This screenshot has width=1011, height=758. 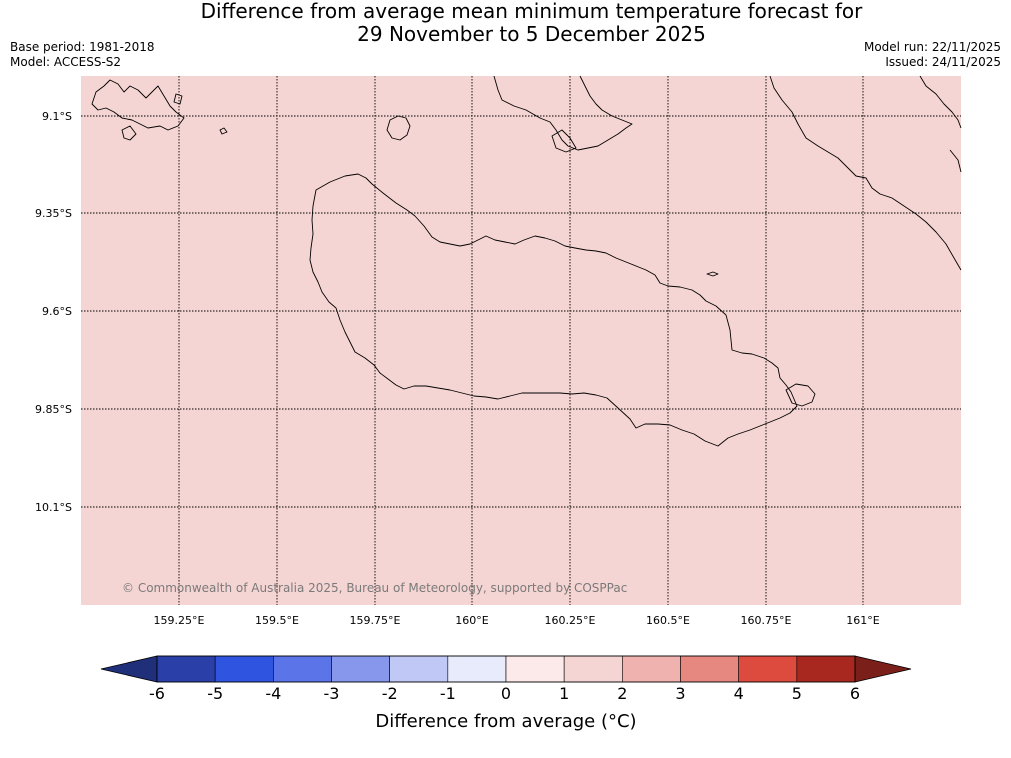 I want to click on colorbar-tick-label: -5, so click(x=215, y=693).